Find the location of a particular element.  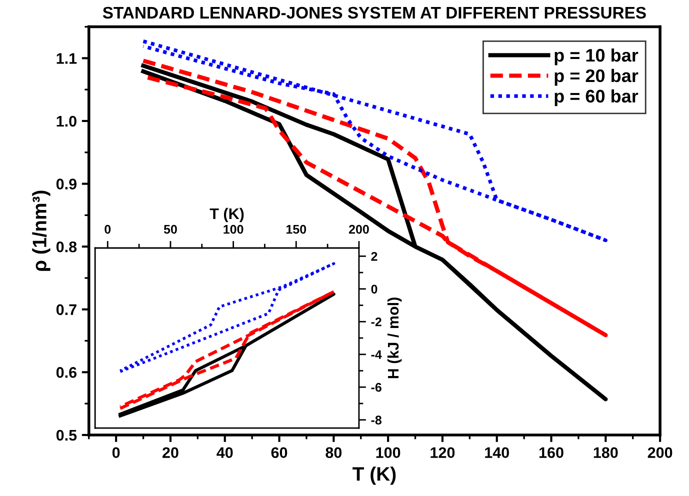

y-tick-label: 0.8 is located at coordinates (66, 246).